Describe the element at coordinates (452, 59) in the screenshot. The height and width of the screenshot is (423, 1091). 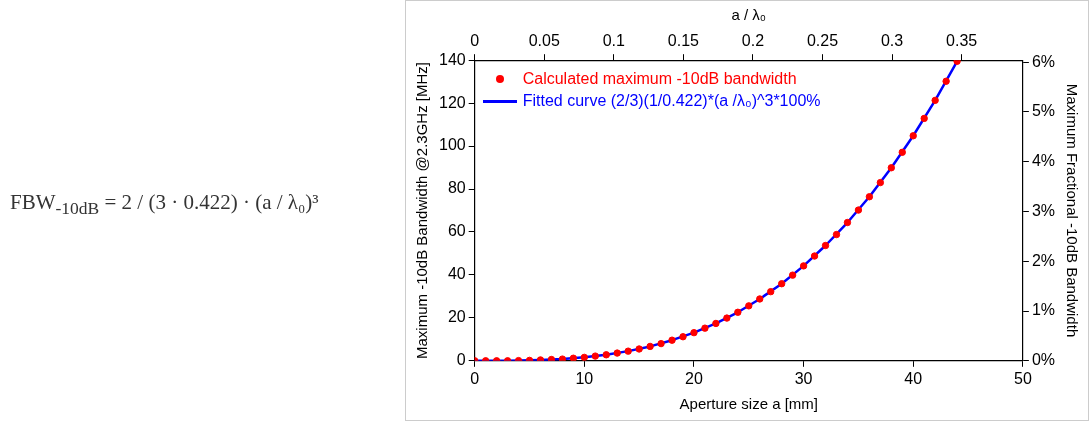
I see `y-tick-label: 140` at that location.